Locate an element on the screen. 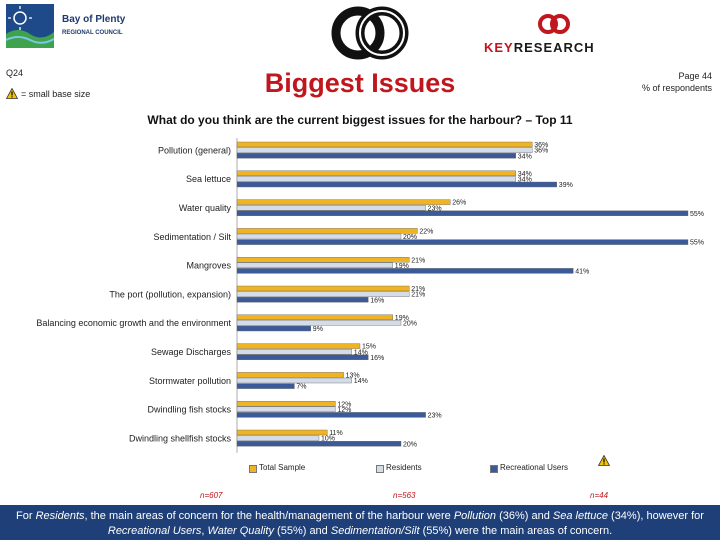 Image resolution: width=720 pixels, height=540 pixels. footer-emphasis: Sedimentation/Silt is located at coordinates (375, 531).